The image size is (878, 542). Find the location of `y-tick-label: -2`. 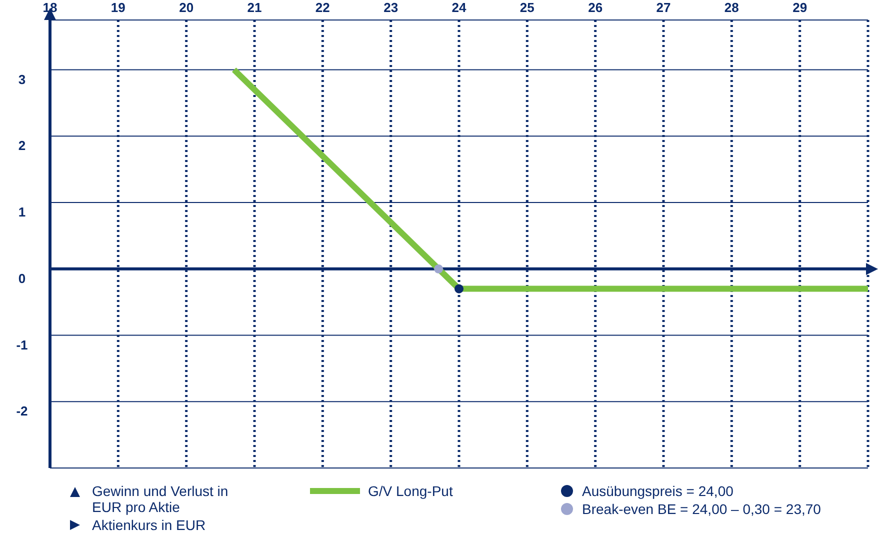

y-tick-label: -2 is located at coordinates (22, 411).